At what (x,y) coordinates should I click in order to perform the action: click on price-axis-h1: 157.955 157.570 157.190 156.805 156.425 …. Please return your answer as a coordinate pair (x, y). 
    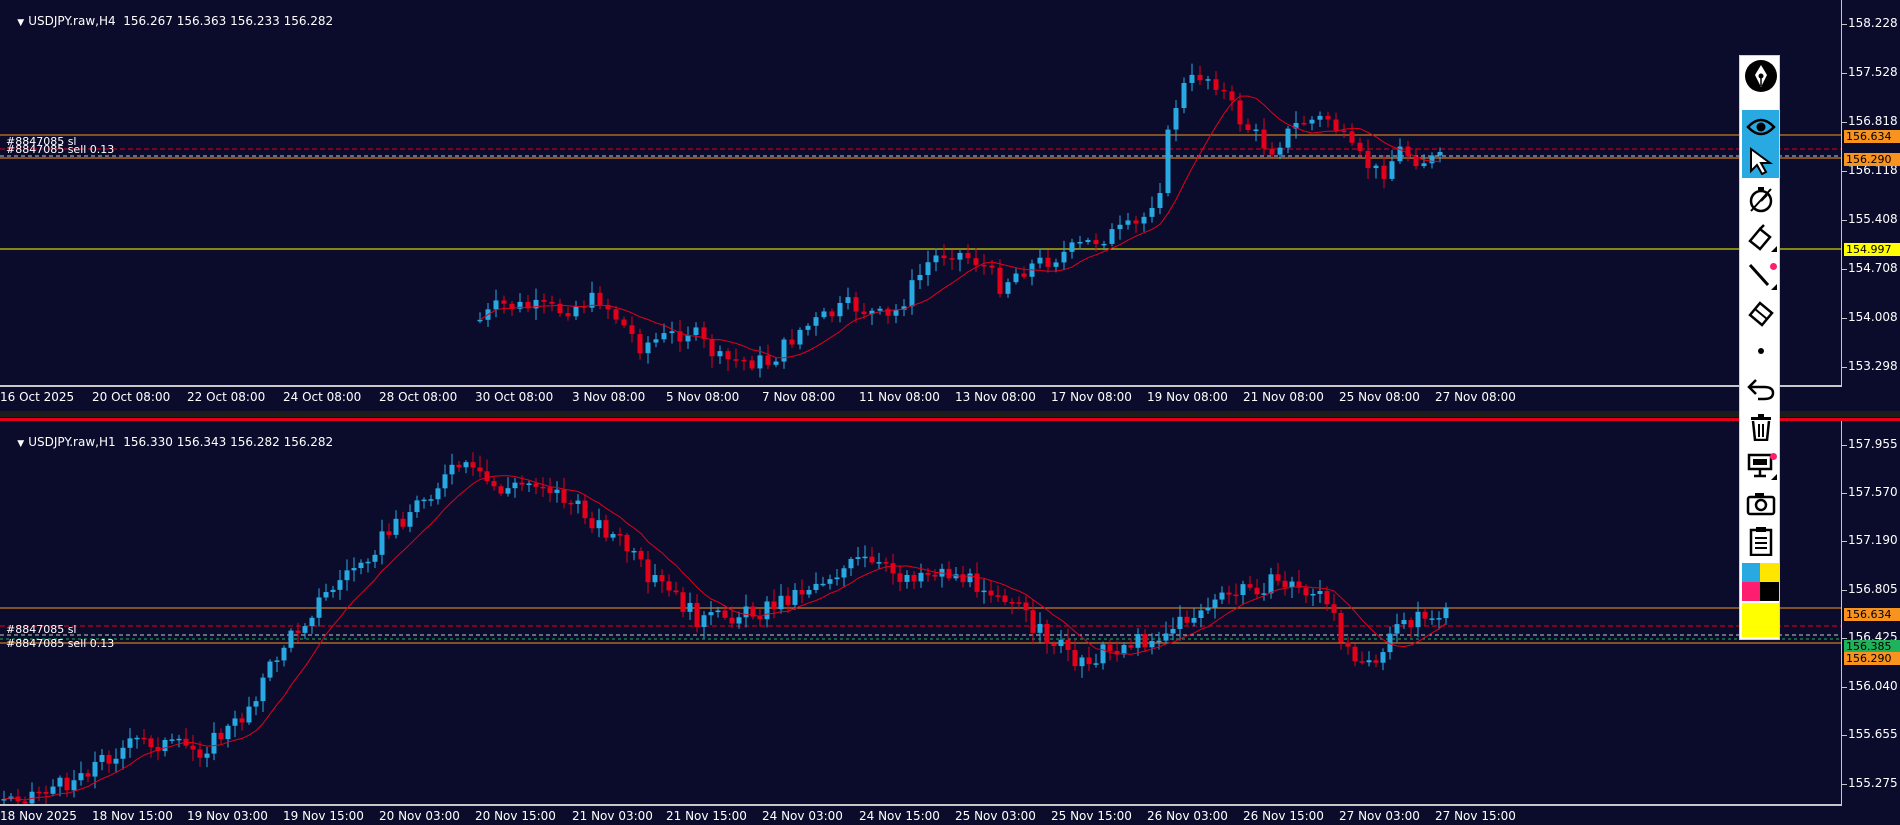
    Looking at the image, I should click on (1870, 613).